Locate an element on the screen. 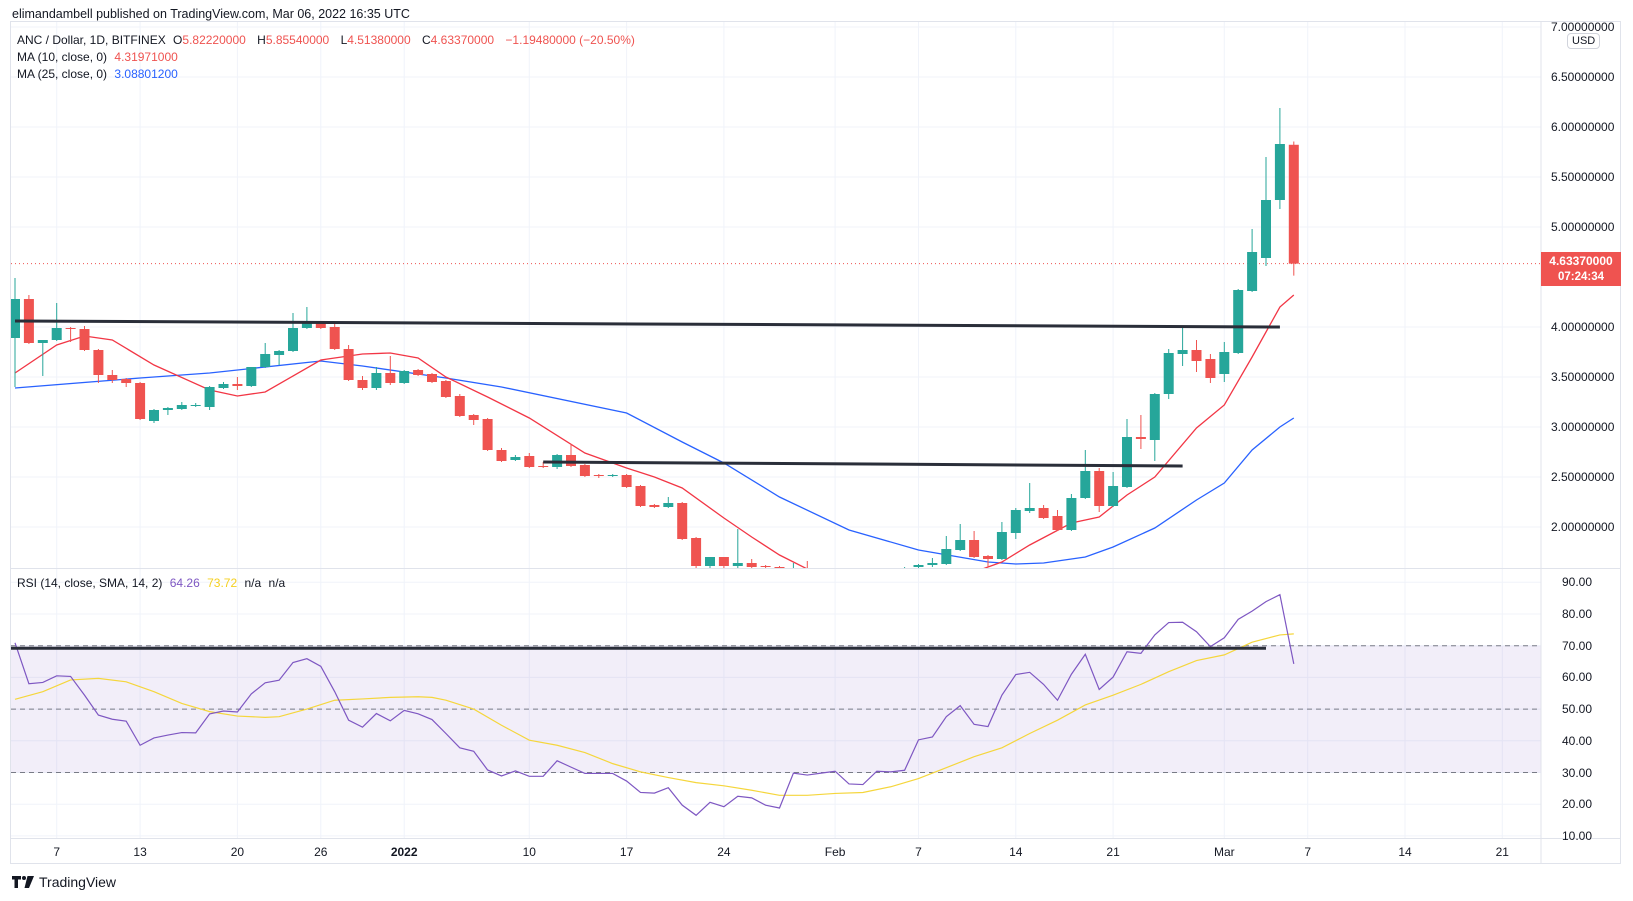 The height and width of the screenshot is (901, 1633). tradingview-logo-icon is located at coordinates (23, 882).